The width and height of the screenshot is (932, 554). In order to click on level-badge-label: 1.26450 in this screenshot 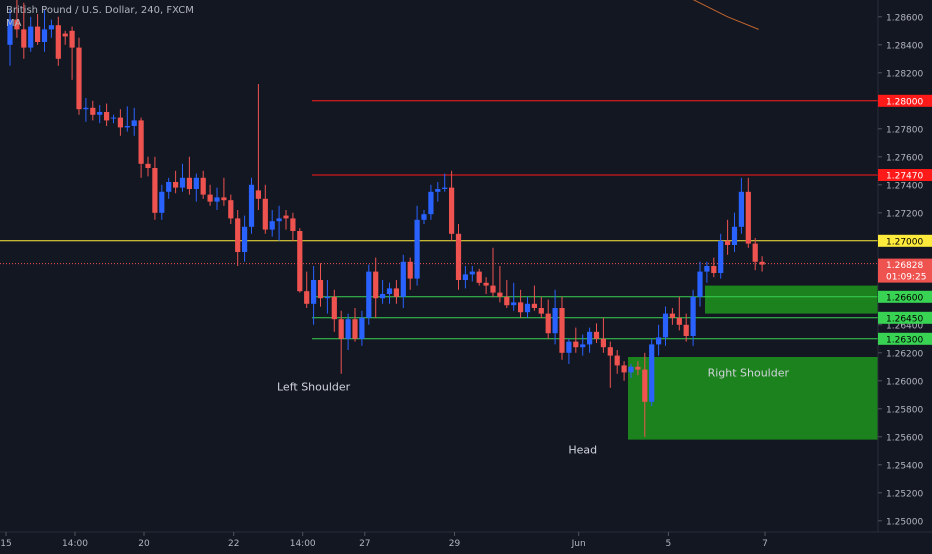, I will do `click(904, 319)`.